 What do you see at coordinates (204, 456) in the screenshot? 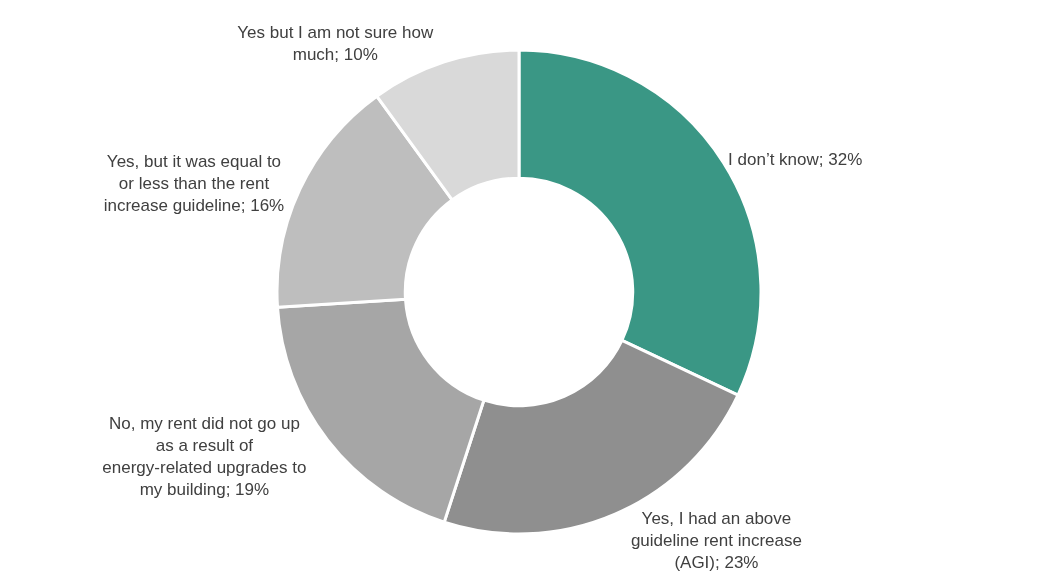
I see `slice-label: No, my rent did not go up as a result of energy-related upgrades to my building; 19%` at bounding box center [204, 456].